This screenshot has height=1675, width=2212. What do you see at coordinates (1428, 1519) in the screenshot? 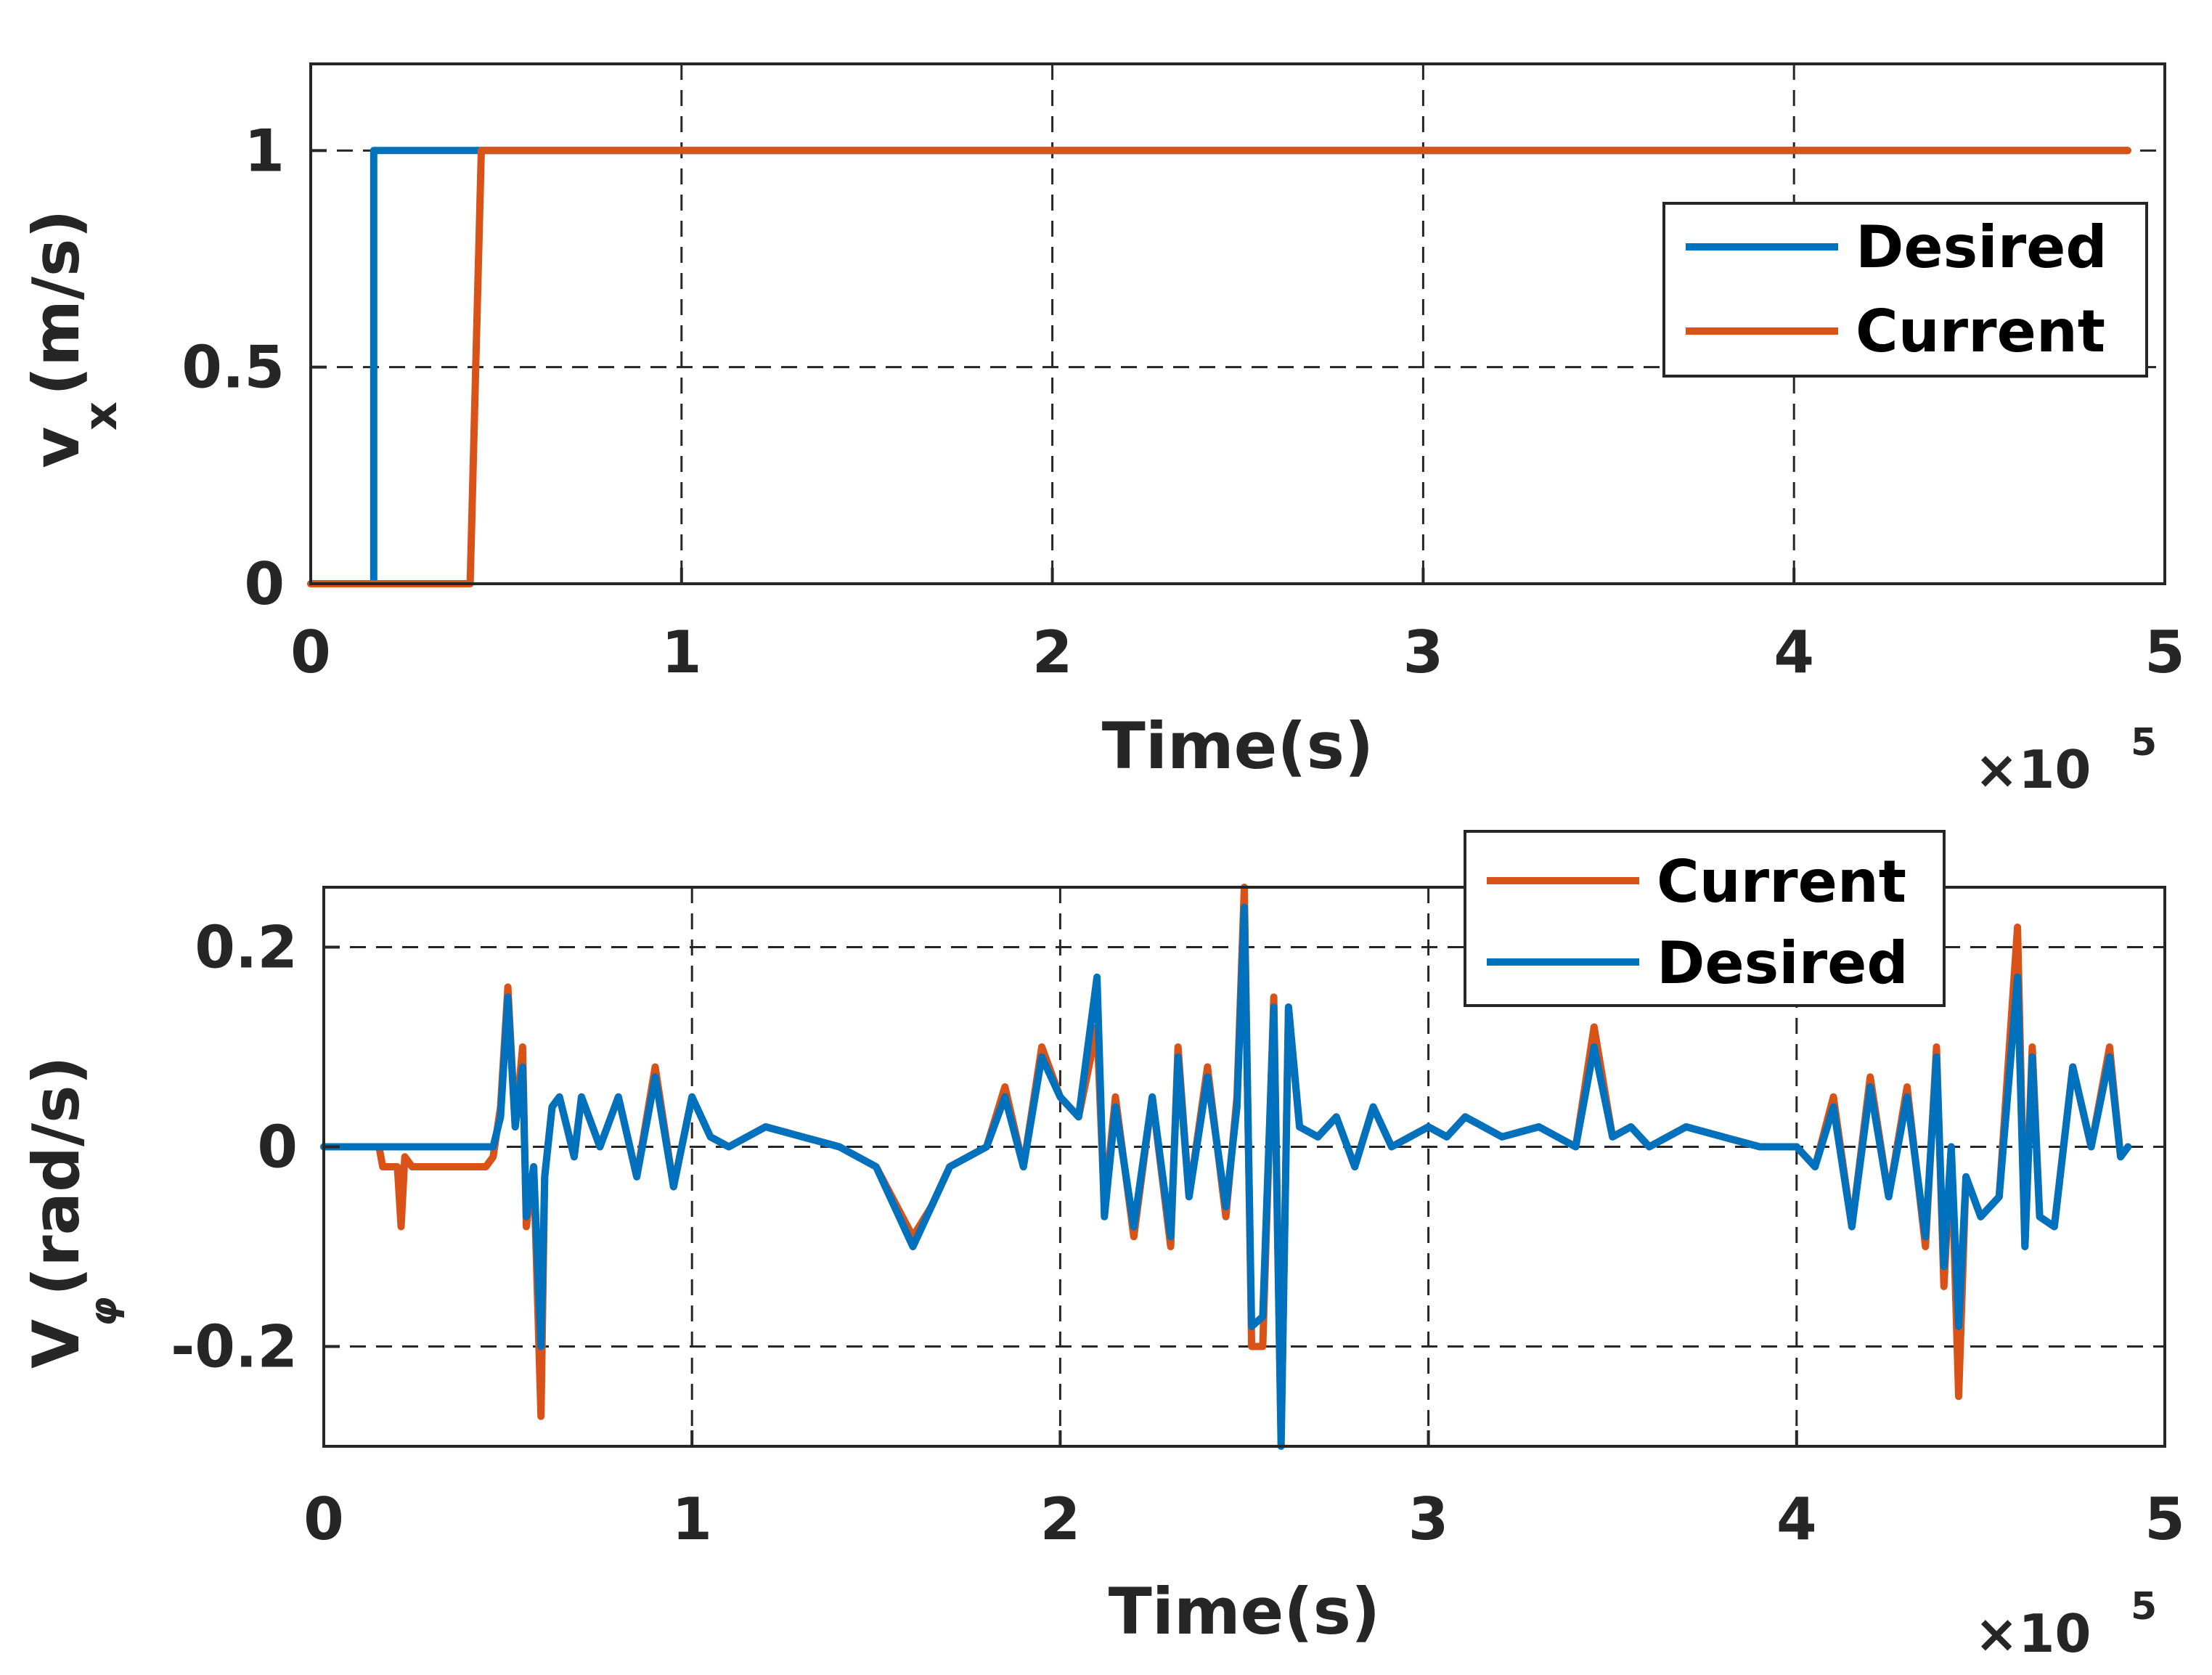
I see `bottom-x-tick-label-3: 3` at bounding box center [1428, 1519].